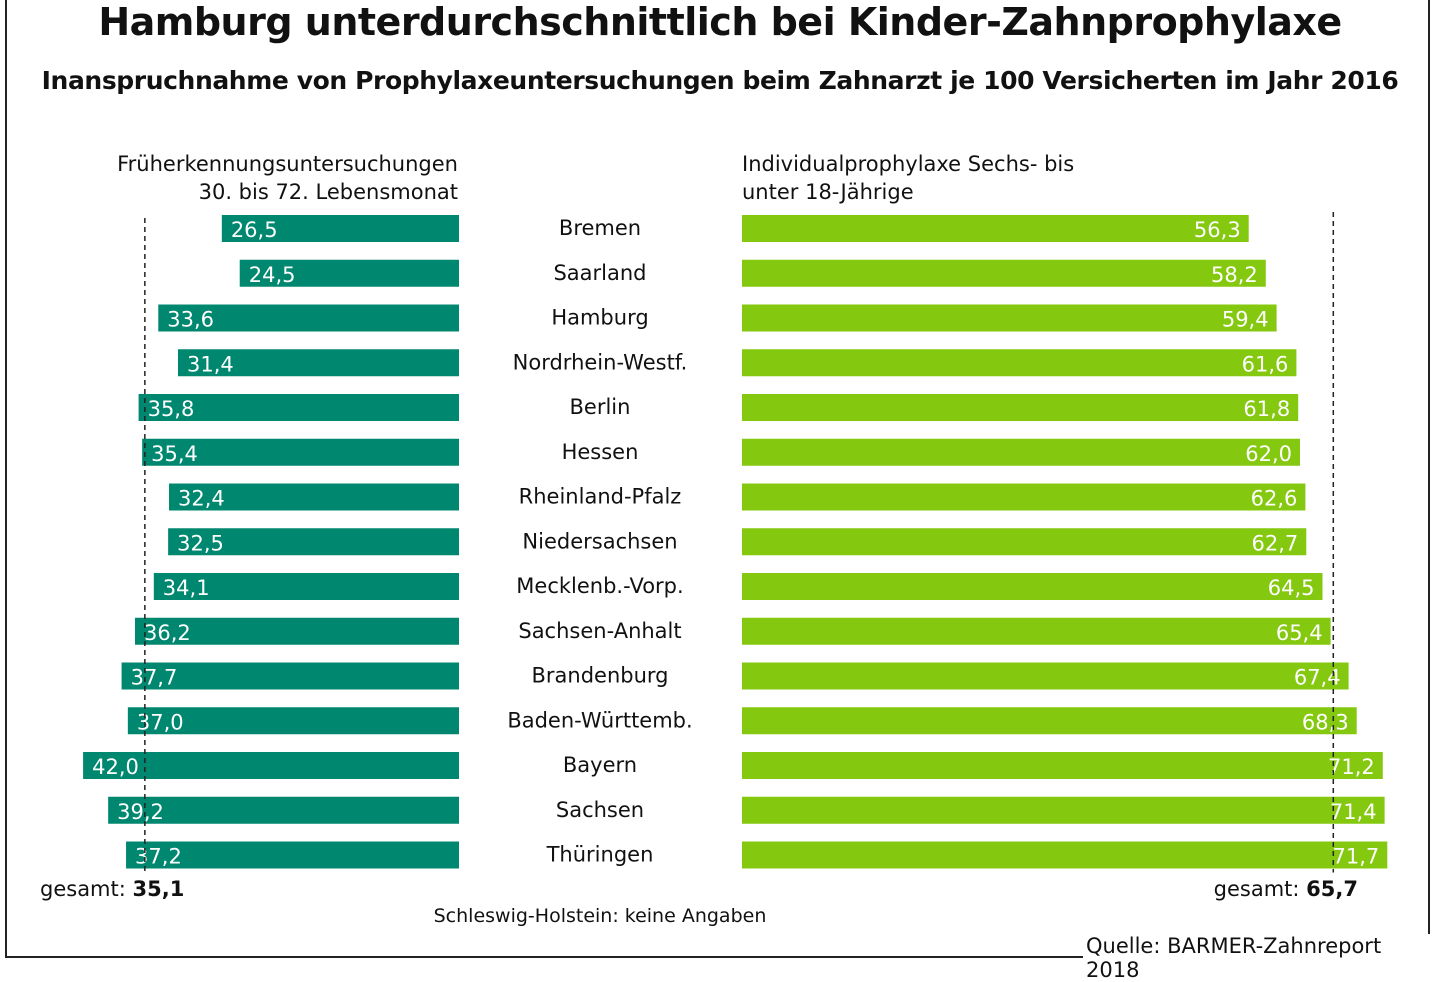 This screenshot has width=1440, height=982. What do you see at coordinates (201, 499) in the screenshot?
I see `left-bar-label: 32,4` at bounding box center [201, 499].